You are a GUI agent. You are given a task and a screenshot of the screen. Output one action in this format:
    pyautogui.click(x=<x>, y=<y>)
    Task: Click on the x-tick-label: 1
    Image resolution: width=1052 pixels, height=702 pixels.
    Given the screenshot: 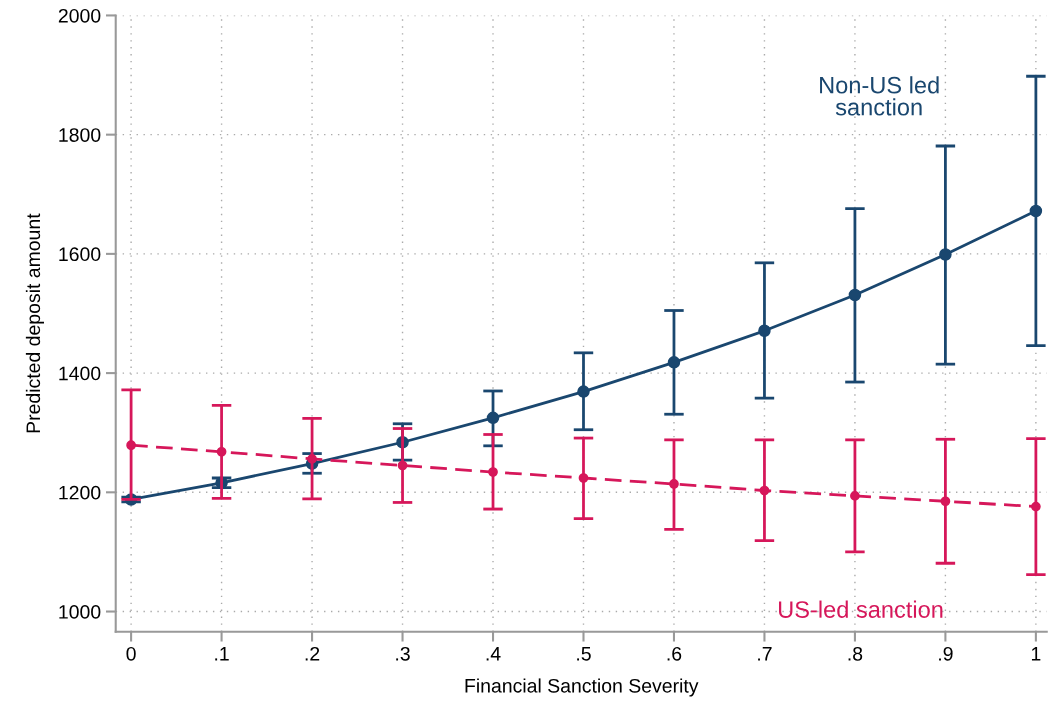 What is the action you would take?
    pyautogui.click(x=1036, y=654)
    